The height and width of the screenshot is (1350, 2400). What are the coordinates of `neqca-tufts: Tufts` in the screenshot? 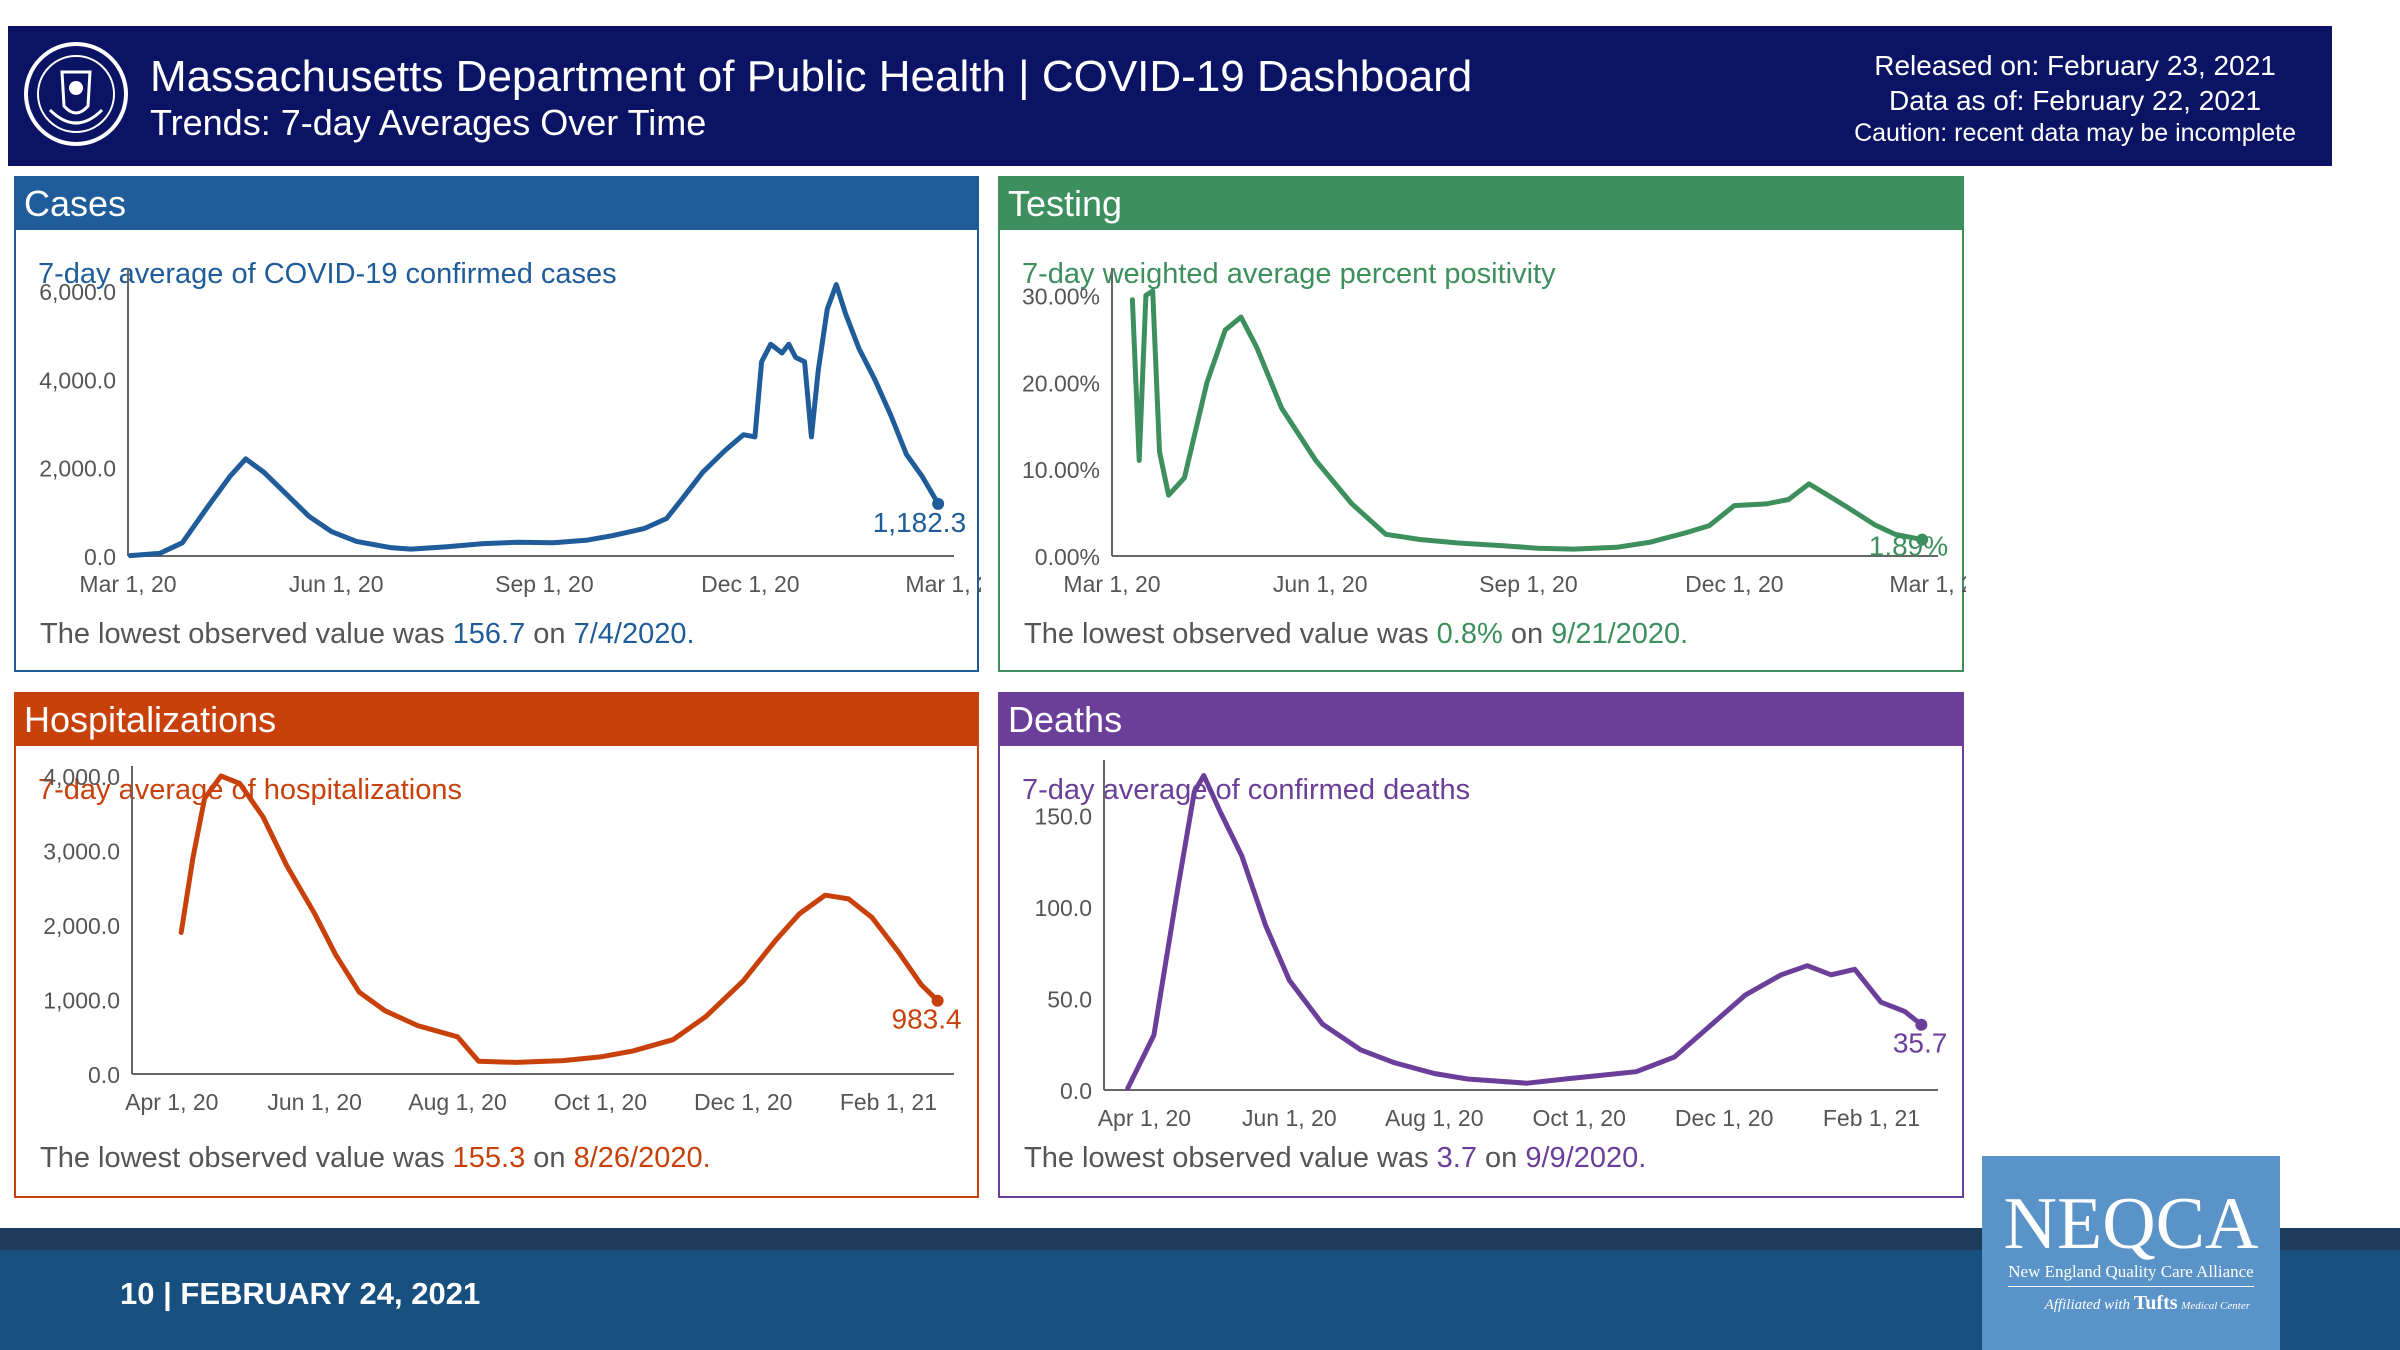 It's located at (2155, 1303).